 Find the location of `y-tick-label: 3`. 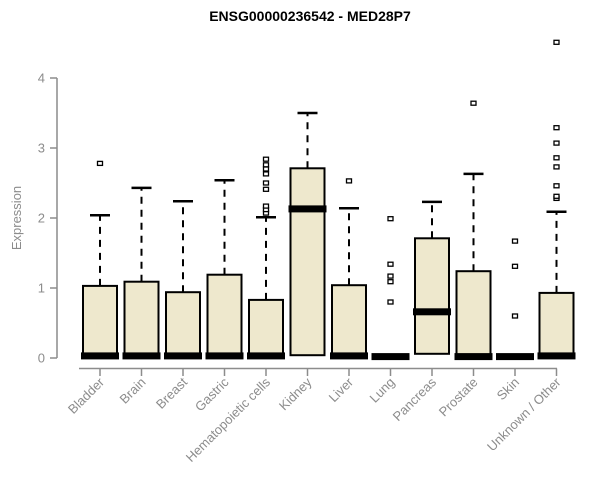

y-tick-label: 3 is located at coordinates (41, 148).